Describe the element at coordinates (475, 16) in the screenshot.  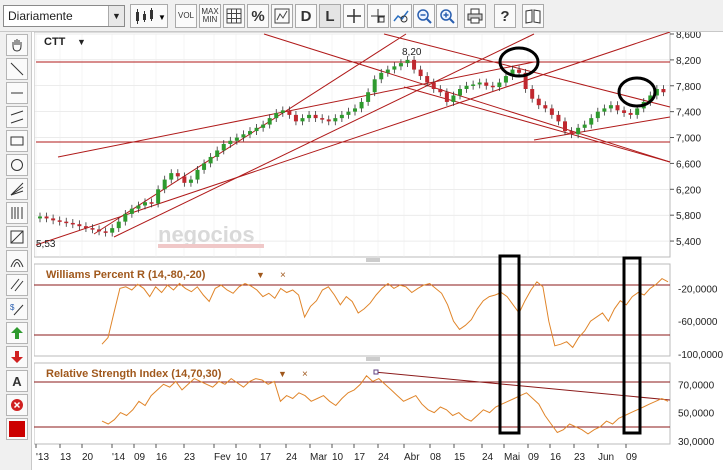
I see `print-button` at that location.